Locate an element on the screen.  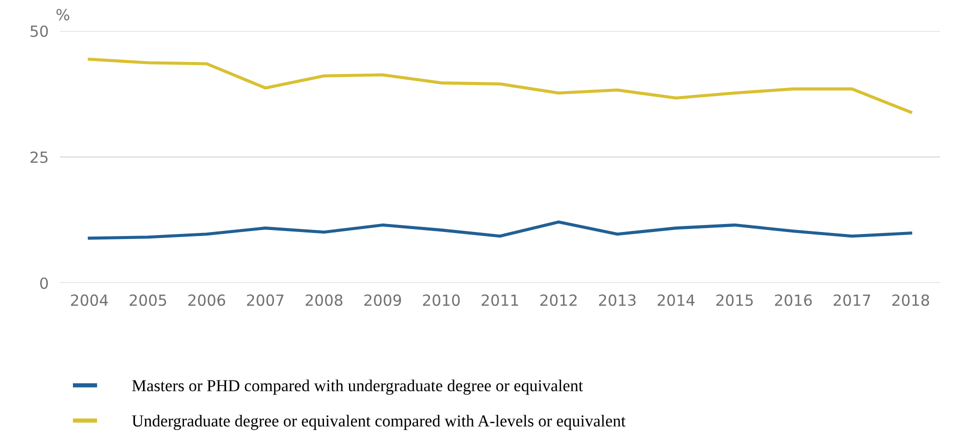
x-tick-label: 2006 is located at coordinates (207, 300).